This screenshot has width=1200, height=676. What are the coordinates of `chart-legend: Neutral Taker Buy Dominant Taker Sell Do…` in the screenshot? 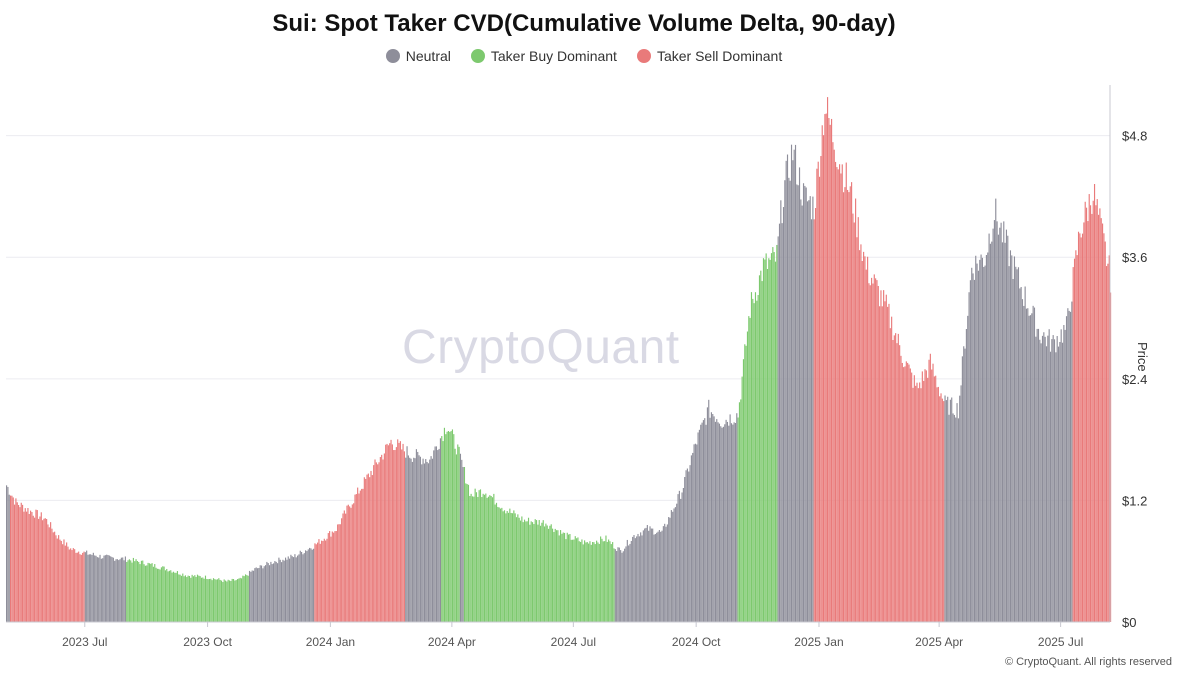 It's located at (584, 56).